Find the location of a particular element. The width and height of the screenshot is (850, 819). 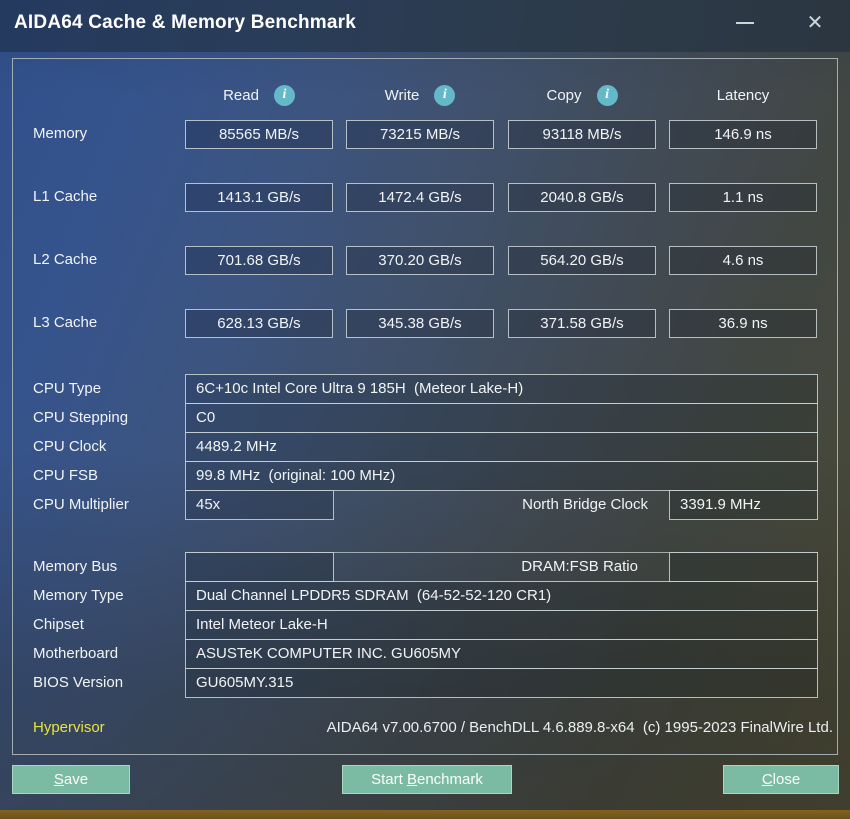

memory-latency-value: 146.9 ns is located at coordinates (743, 134).